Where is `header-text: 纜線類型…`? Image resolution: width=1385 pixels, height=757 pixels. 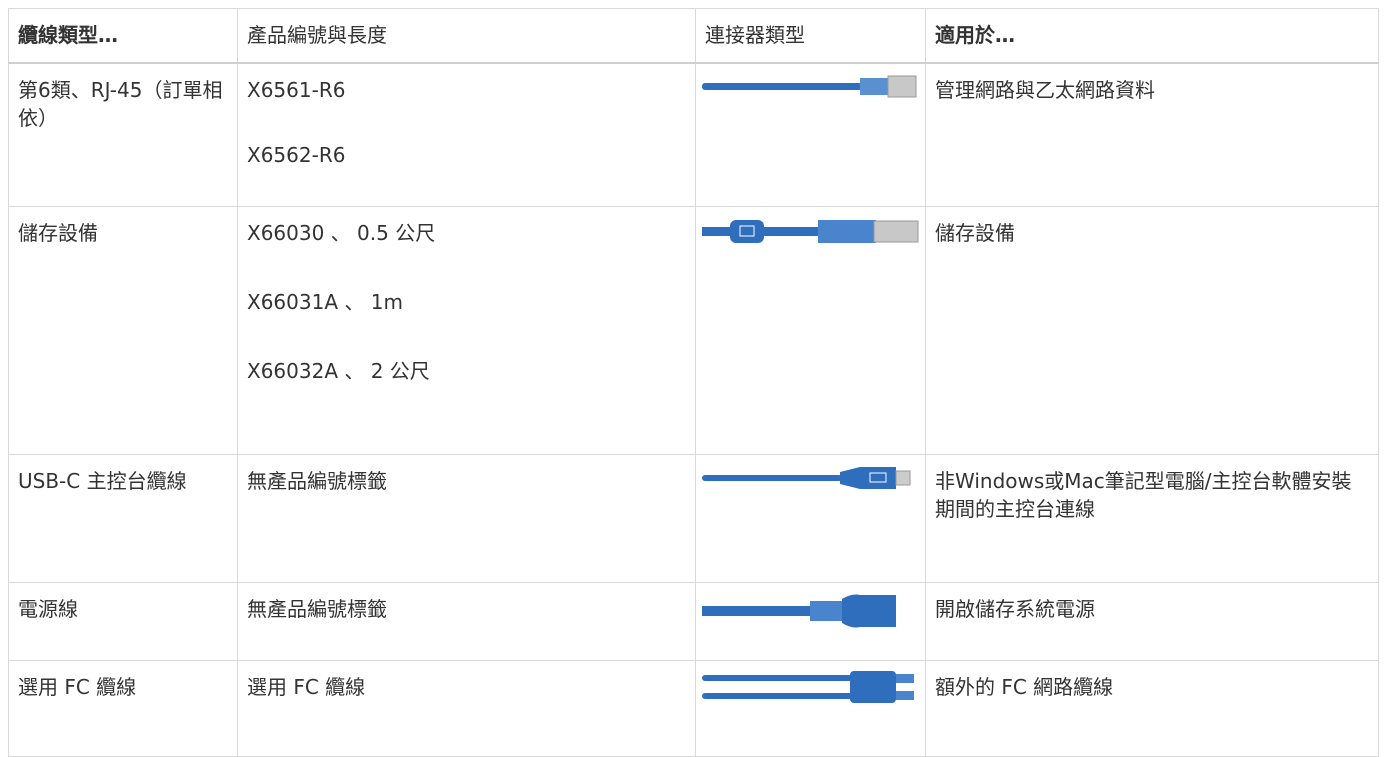
header-text: 纜線類型… is located at coordinates (68, 35).